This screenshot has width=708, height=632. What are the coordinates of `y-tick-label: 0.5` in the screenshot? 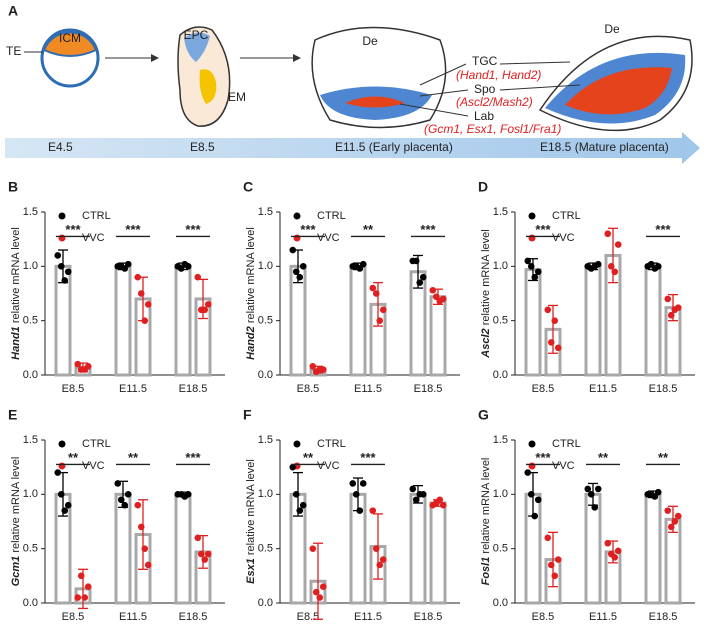 It's located at (265, 549).